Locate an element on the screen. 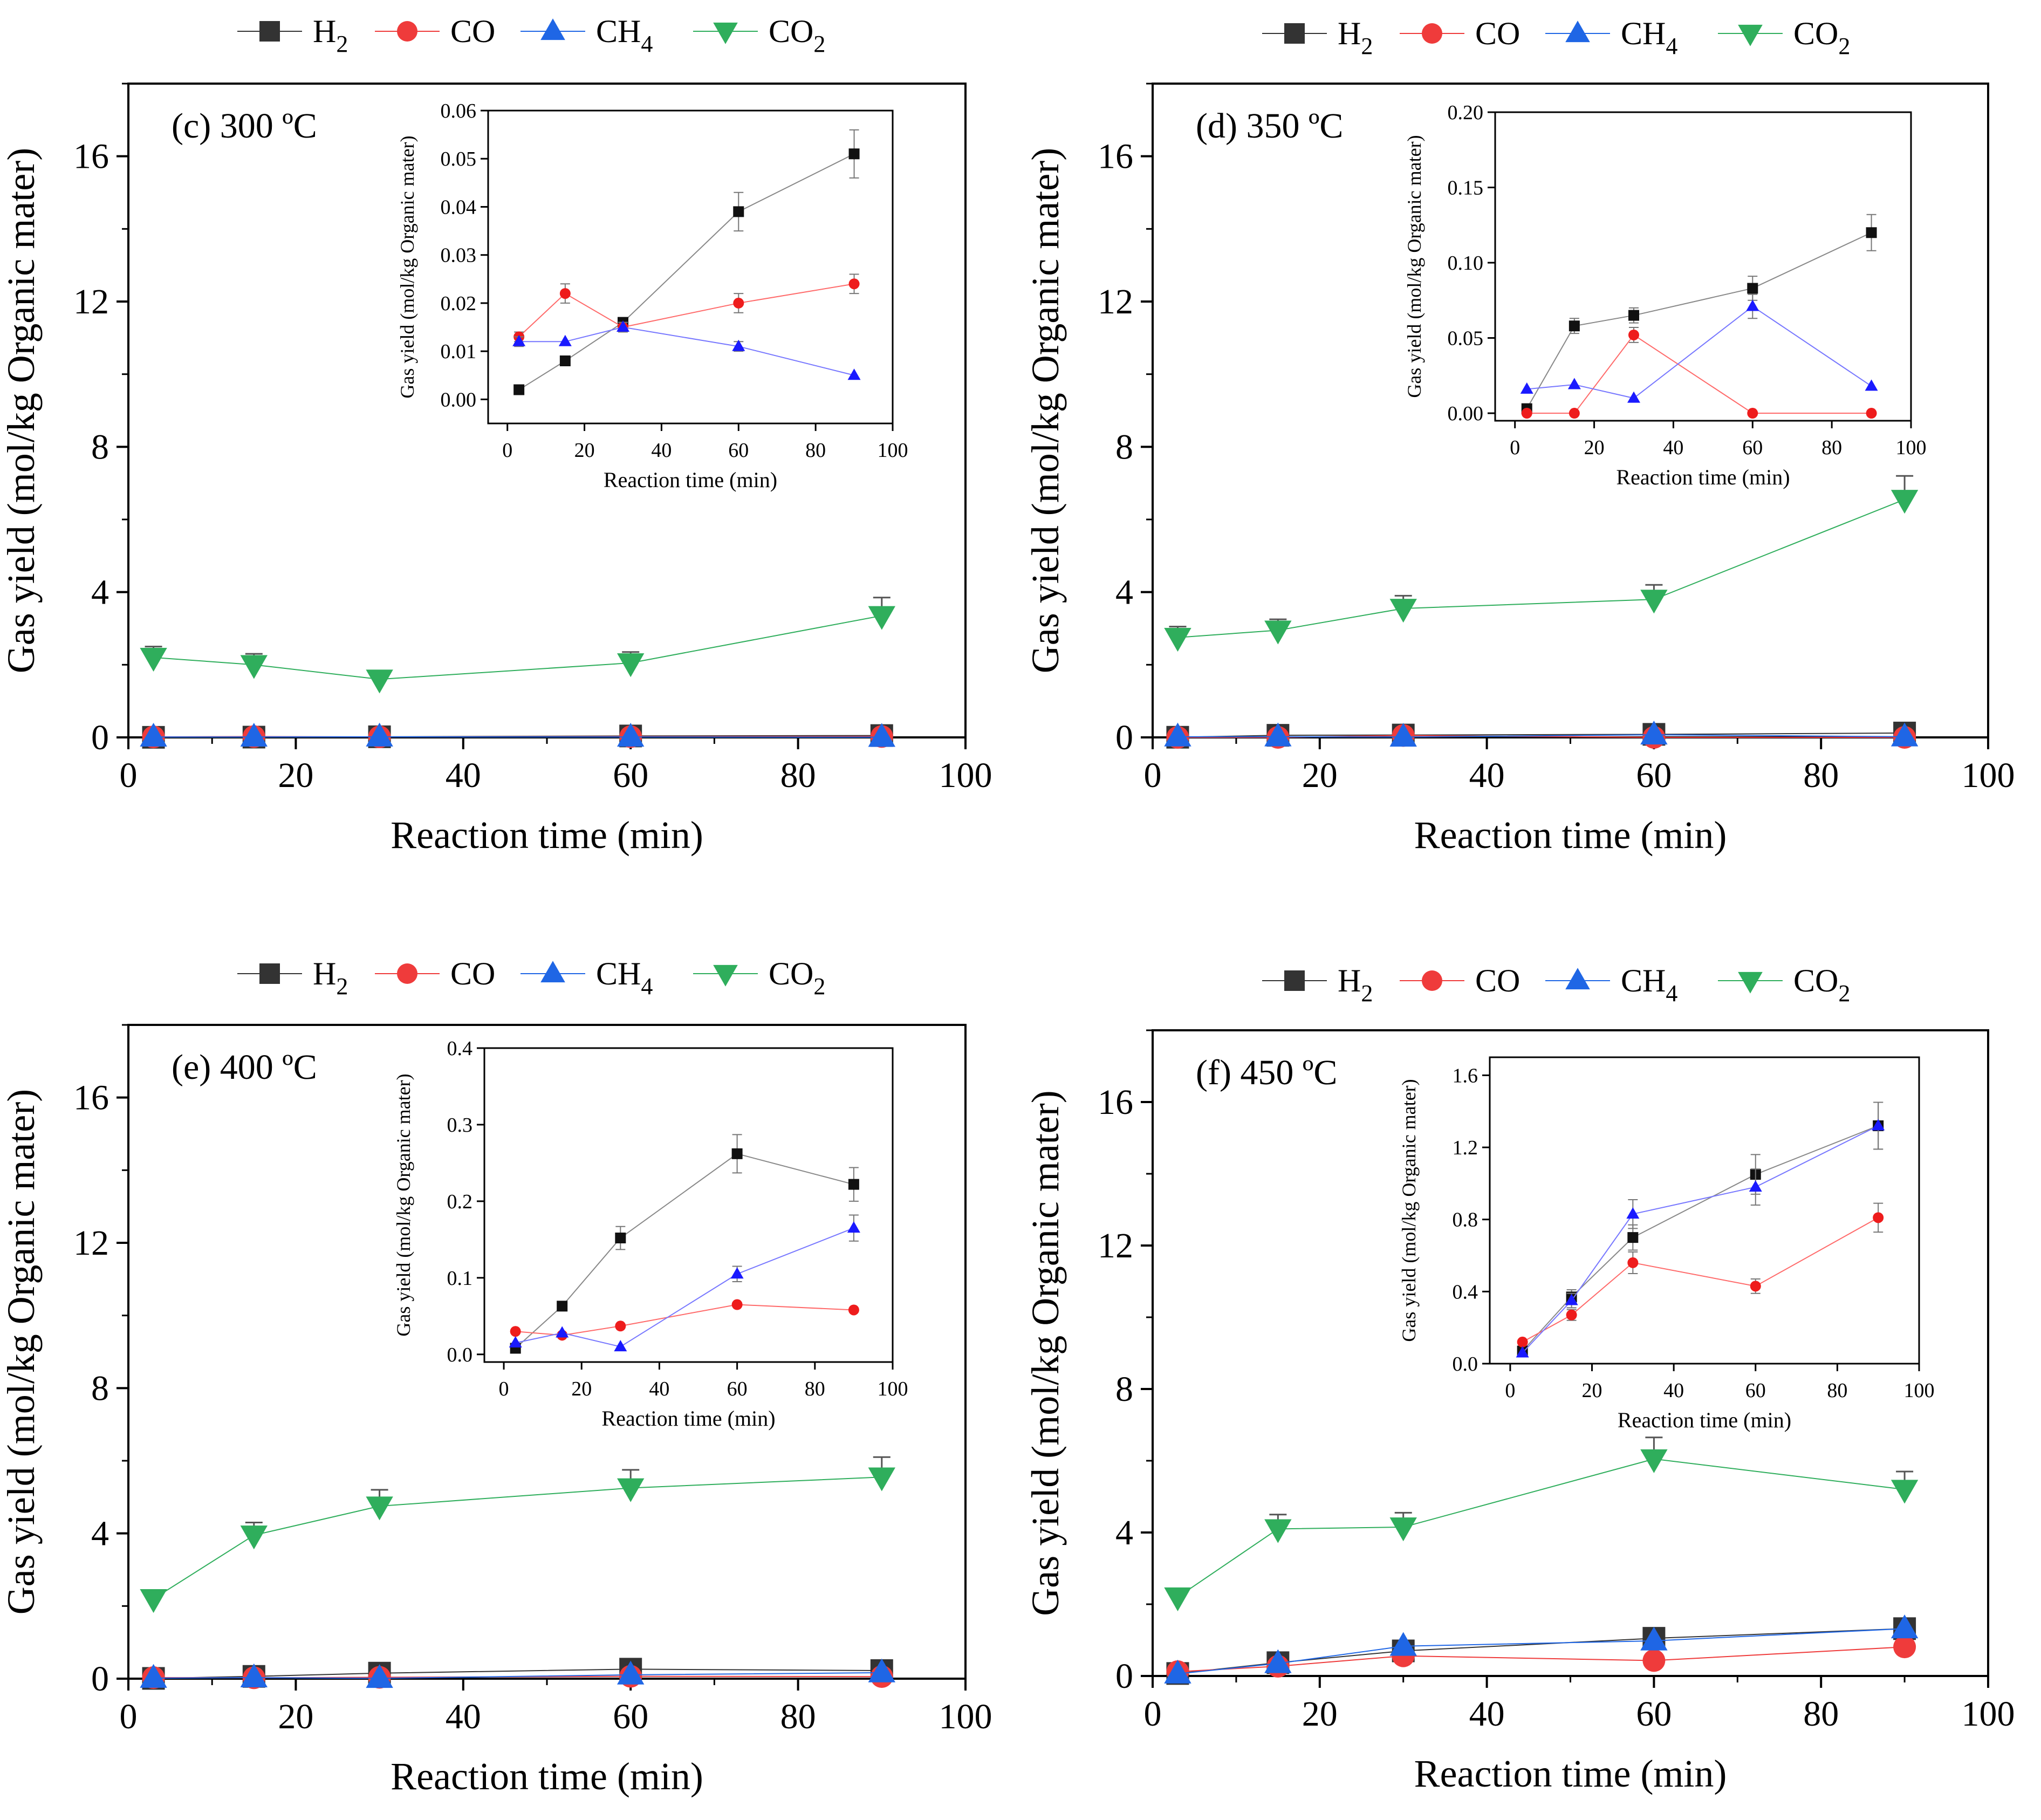 The width and height of the screenshot is (2041, 1820). inset-y-tick-label: 0.02 is located at coordinates (459, 303).